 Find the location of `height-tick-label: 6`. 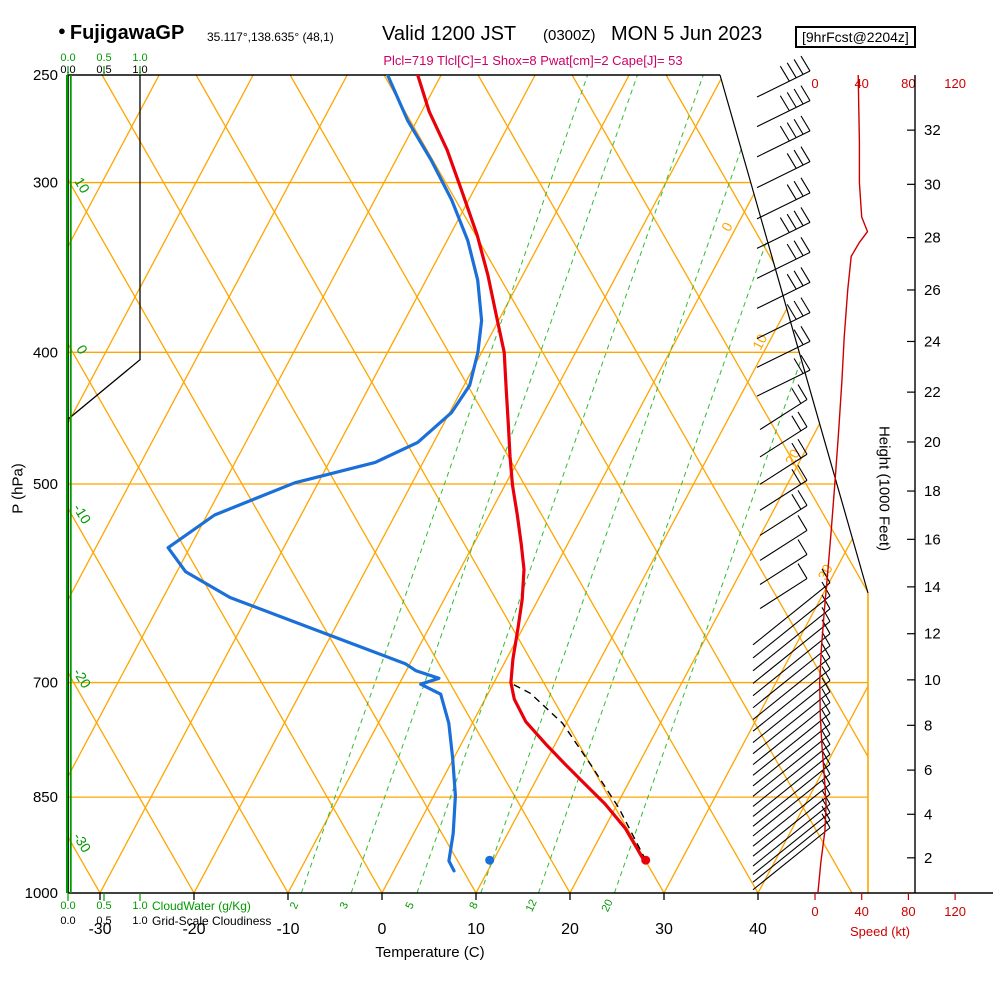

height-tick-label: 6 is located at coordinates (928, 770).